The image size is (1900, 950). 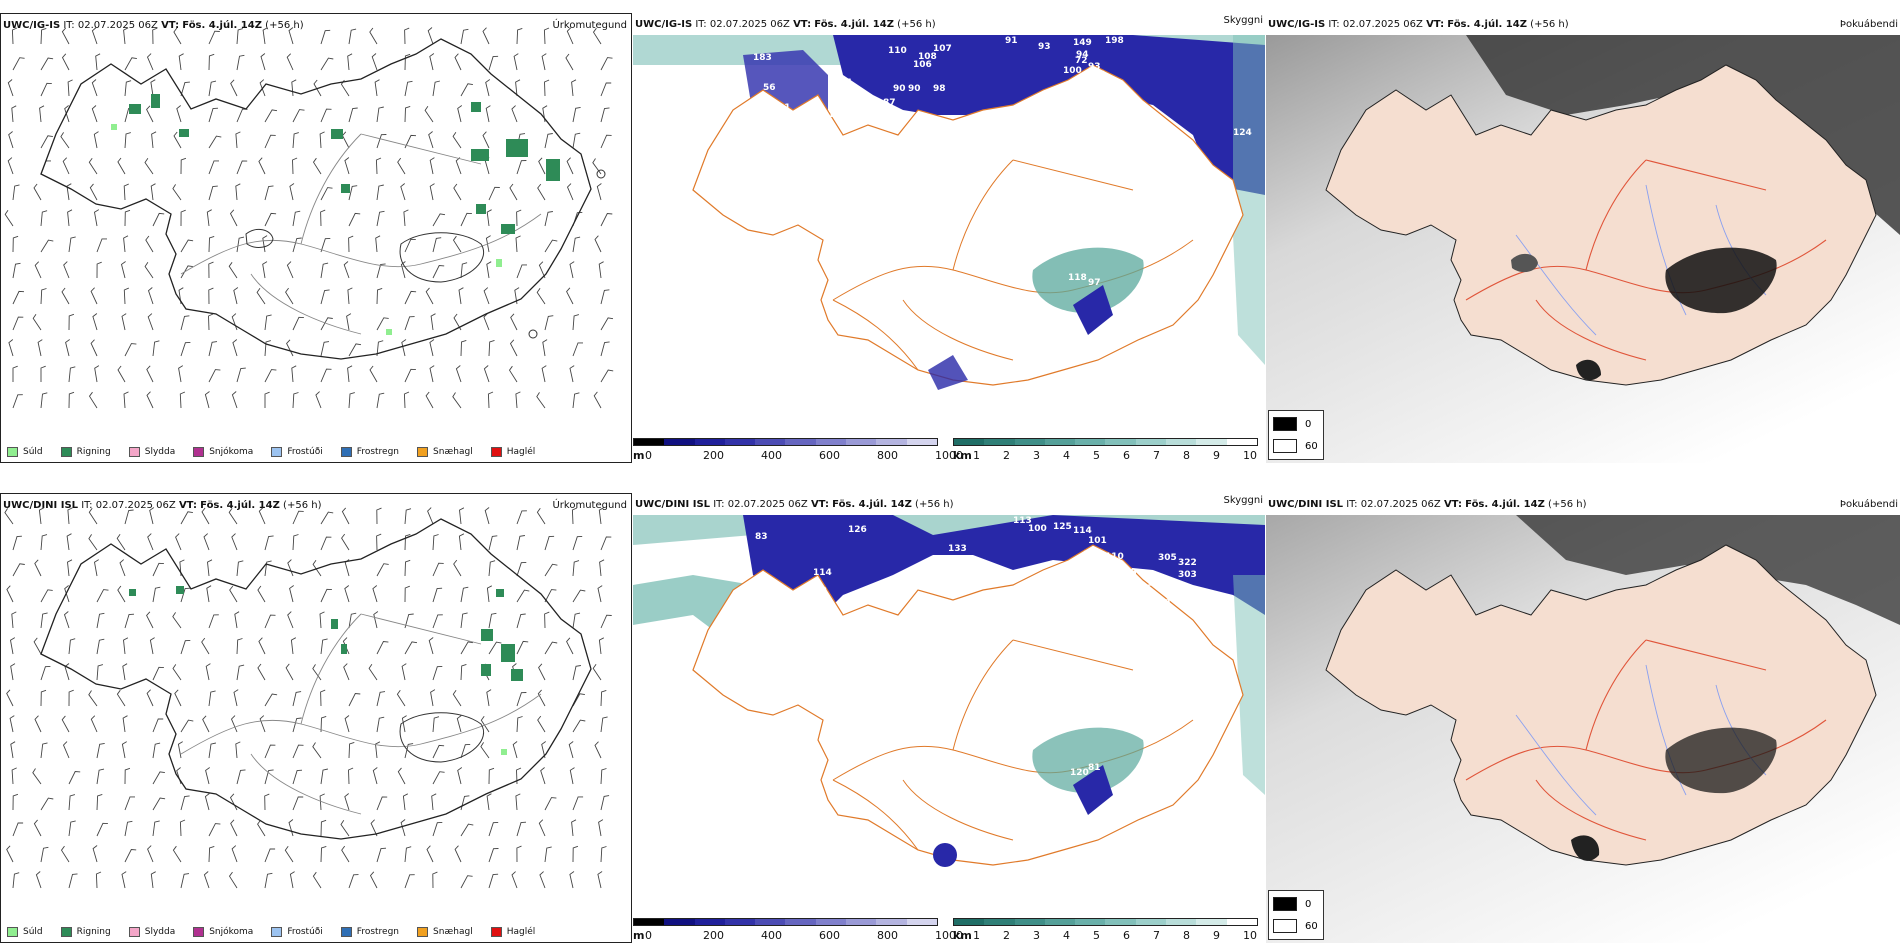 I want to click on low-cloud-south-coast, so click(x=948, y=372).